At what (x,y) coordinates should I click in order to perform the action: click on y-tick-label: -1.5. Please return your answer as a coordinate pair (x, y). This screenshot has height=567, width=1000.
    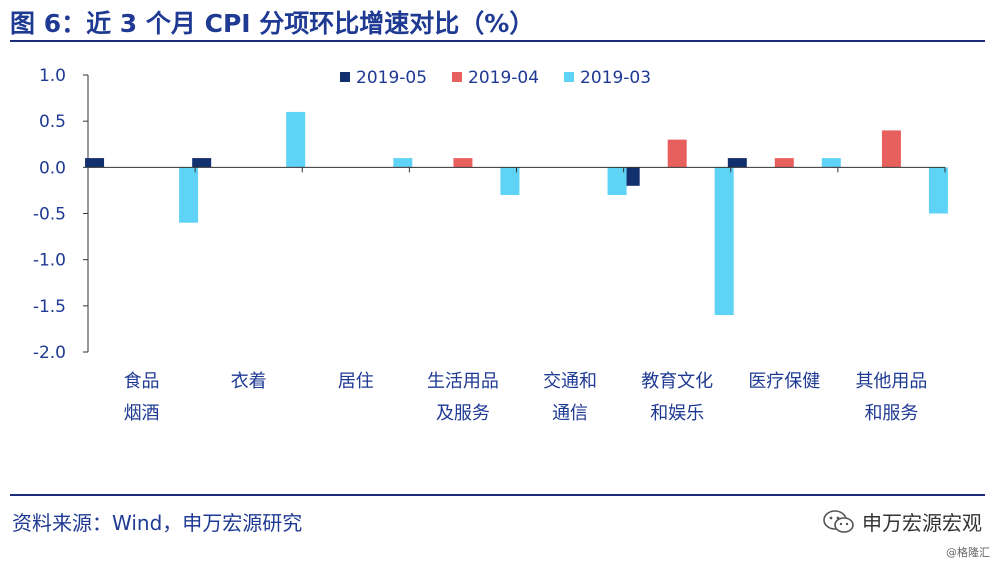
    Looking at the image, I should click on (49, 307).